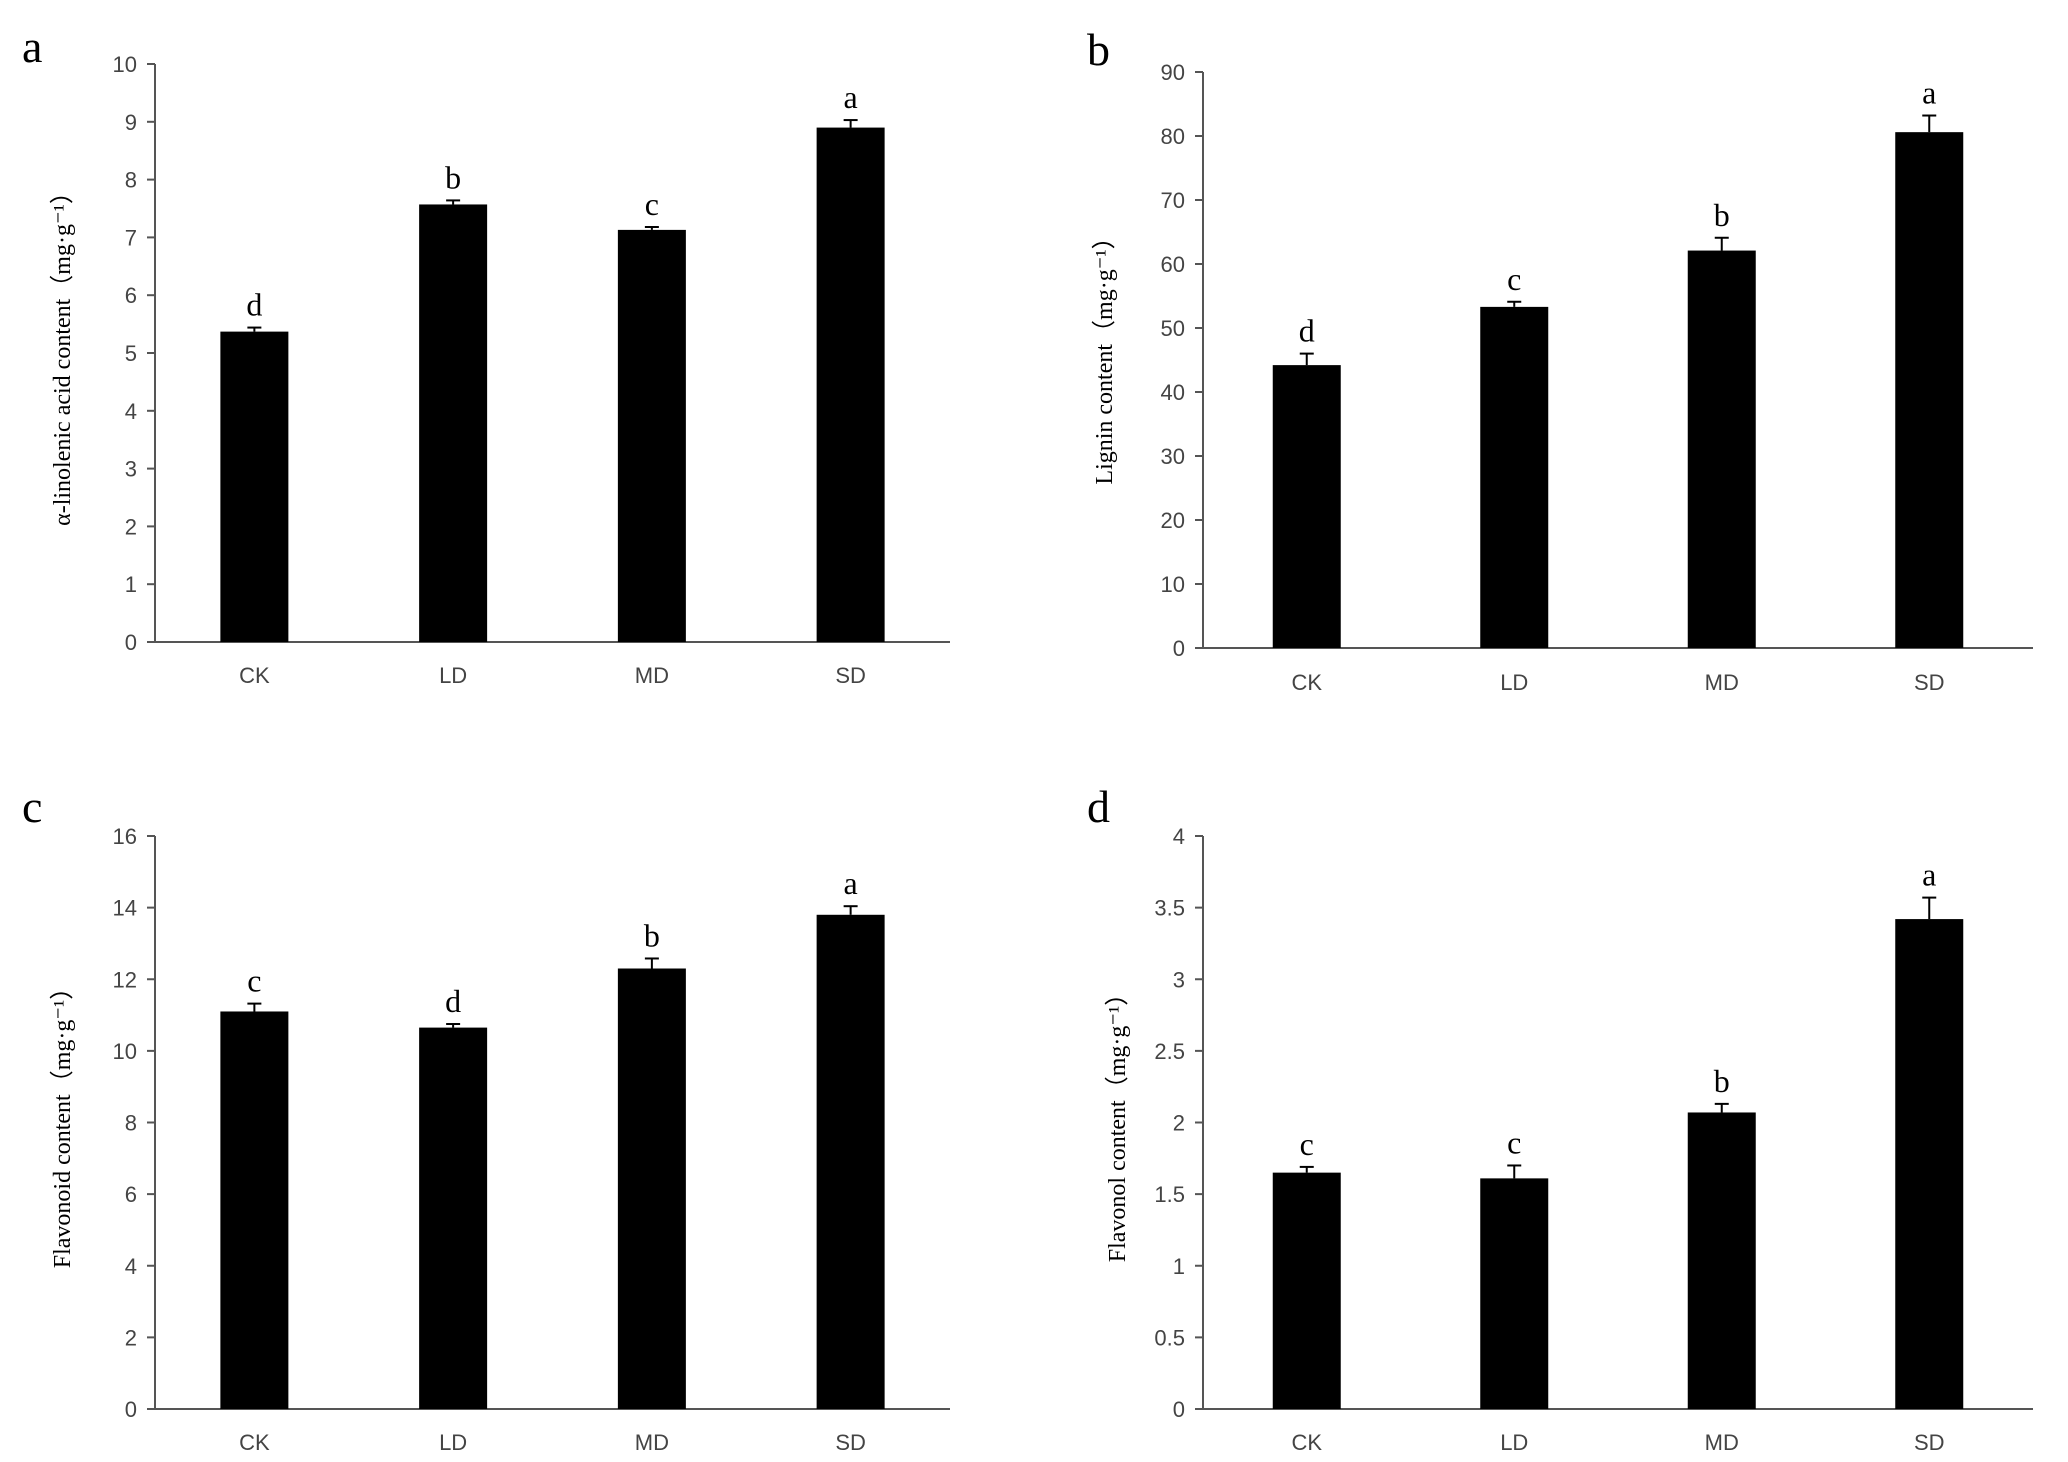  What do you see at coordinates (131, 122) in the screenshot?
I see `y-tick-label: 9` at bounding box center [131, 122].